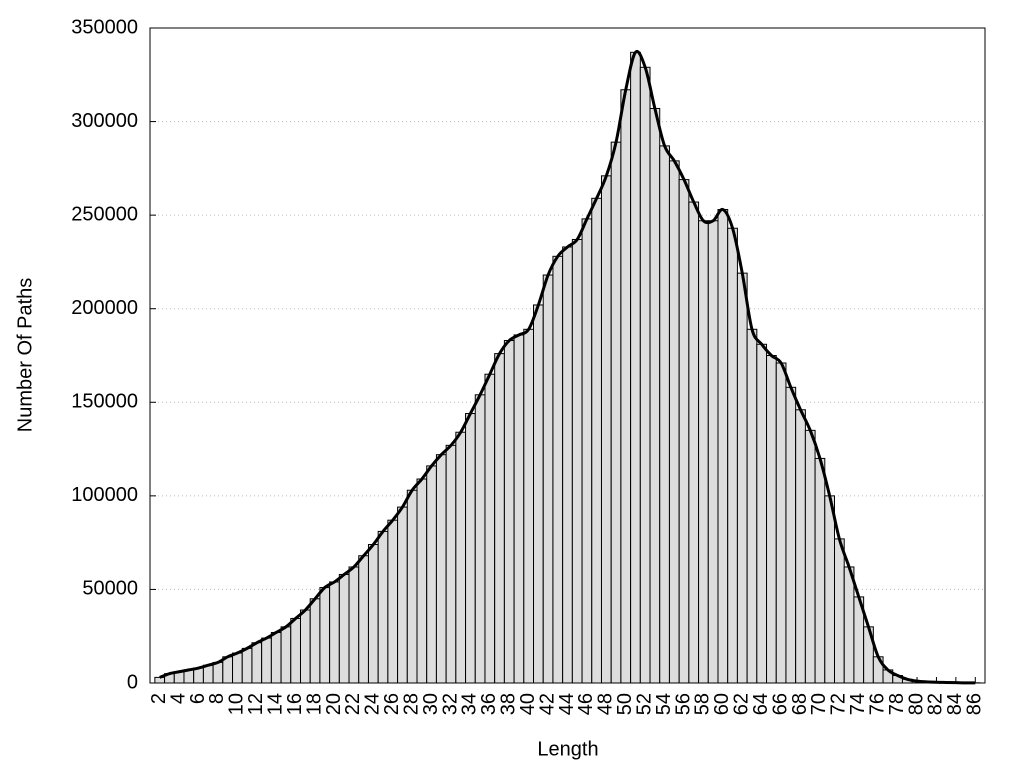 The image size is (1024, 768). What do you see at coordinates (975, 704) in the screenshot?
I see `x-tick-label: 86` at bounding box center [975, 704].